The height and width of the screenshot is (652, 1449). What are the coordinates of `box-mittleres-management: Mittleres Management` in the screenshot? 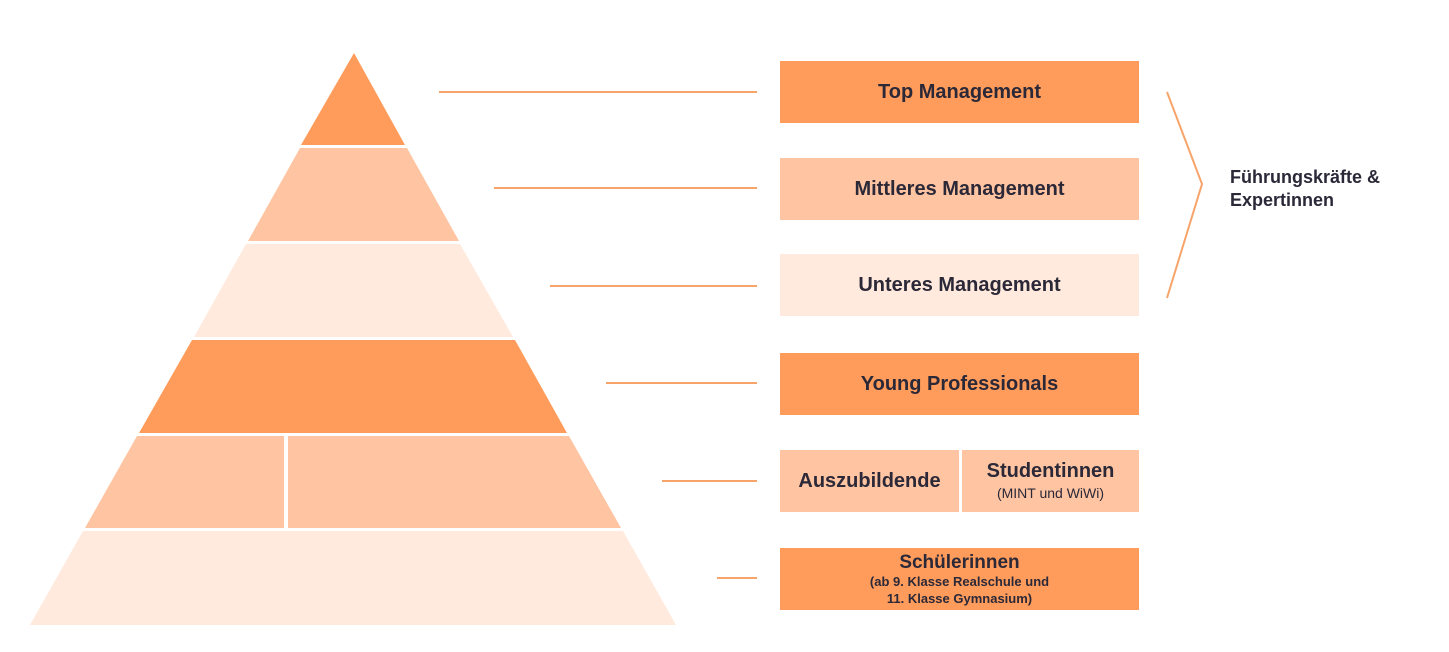 It's located at (959, 189).